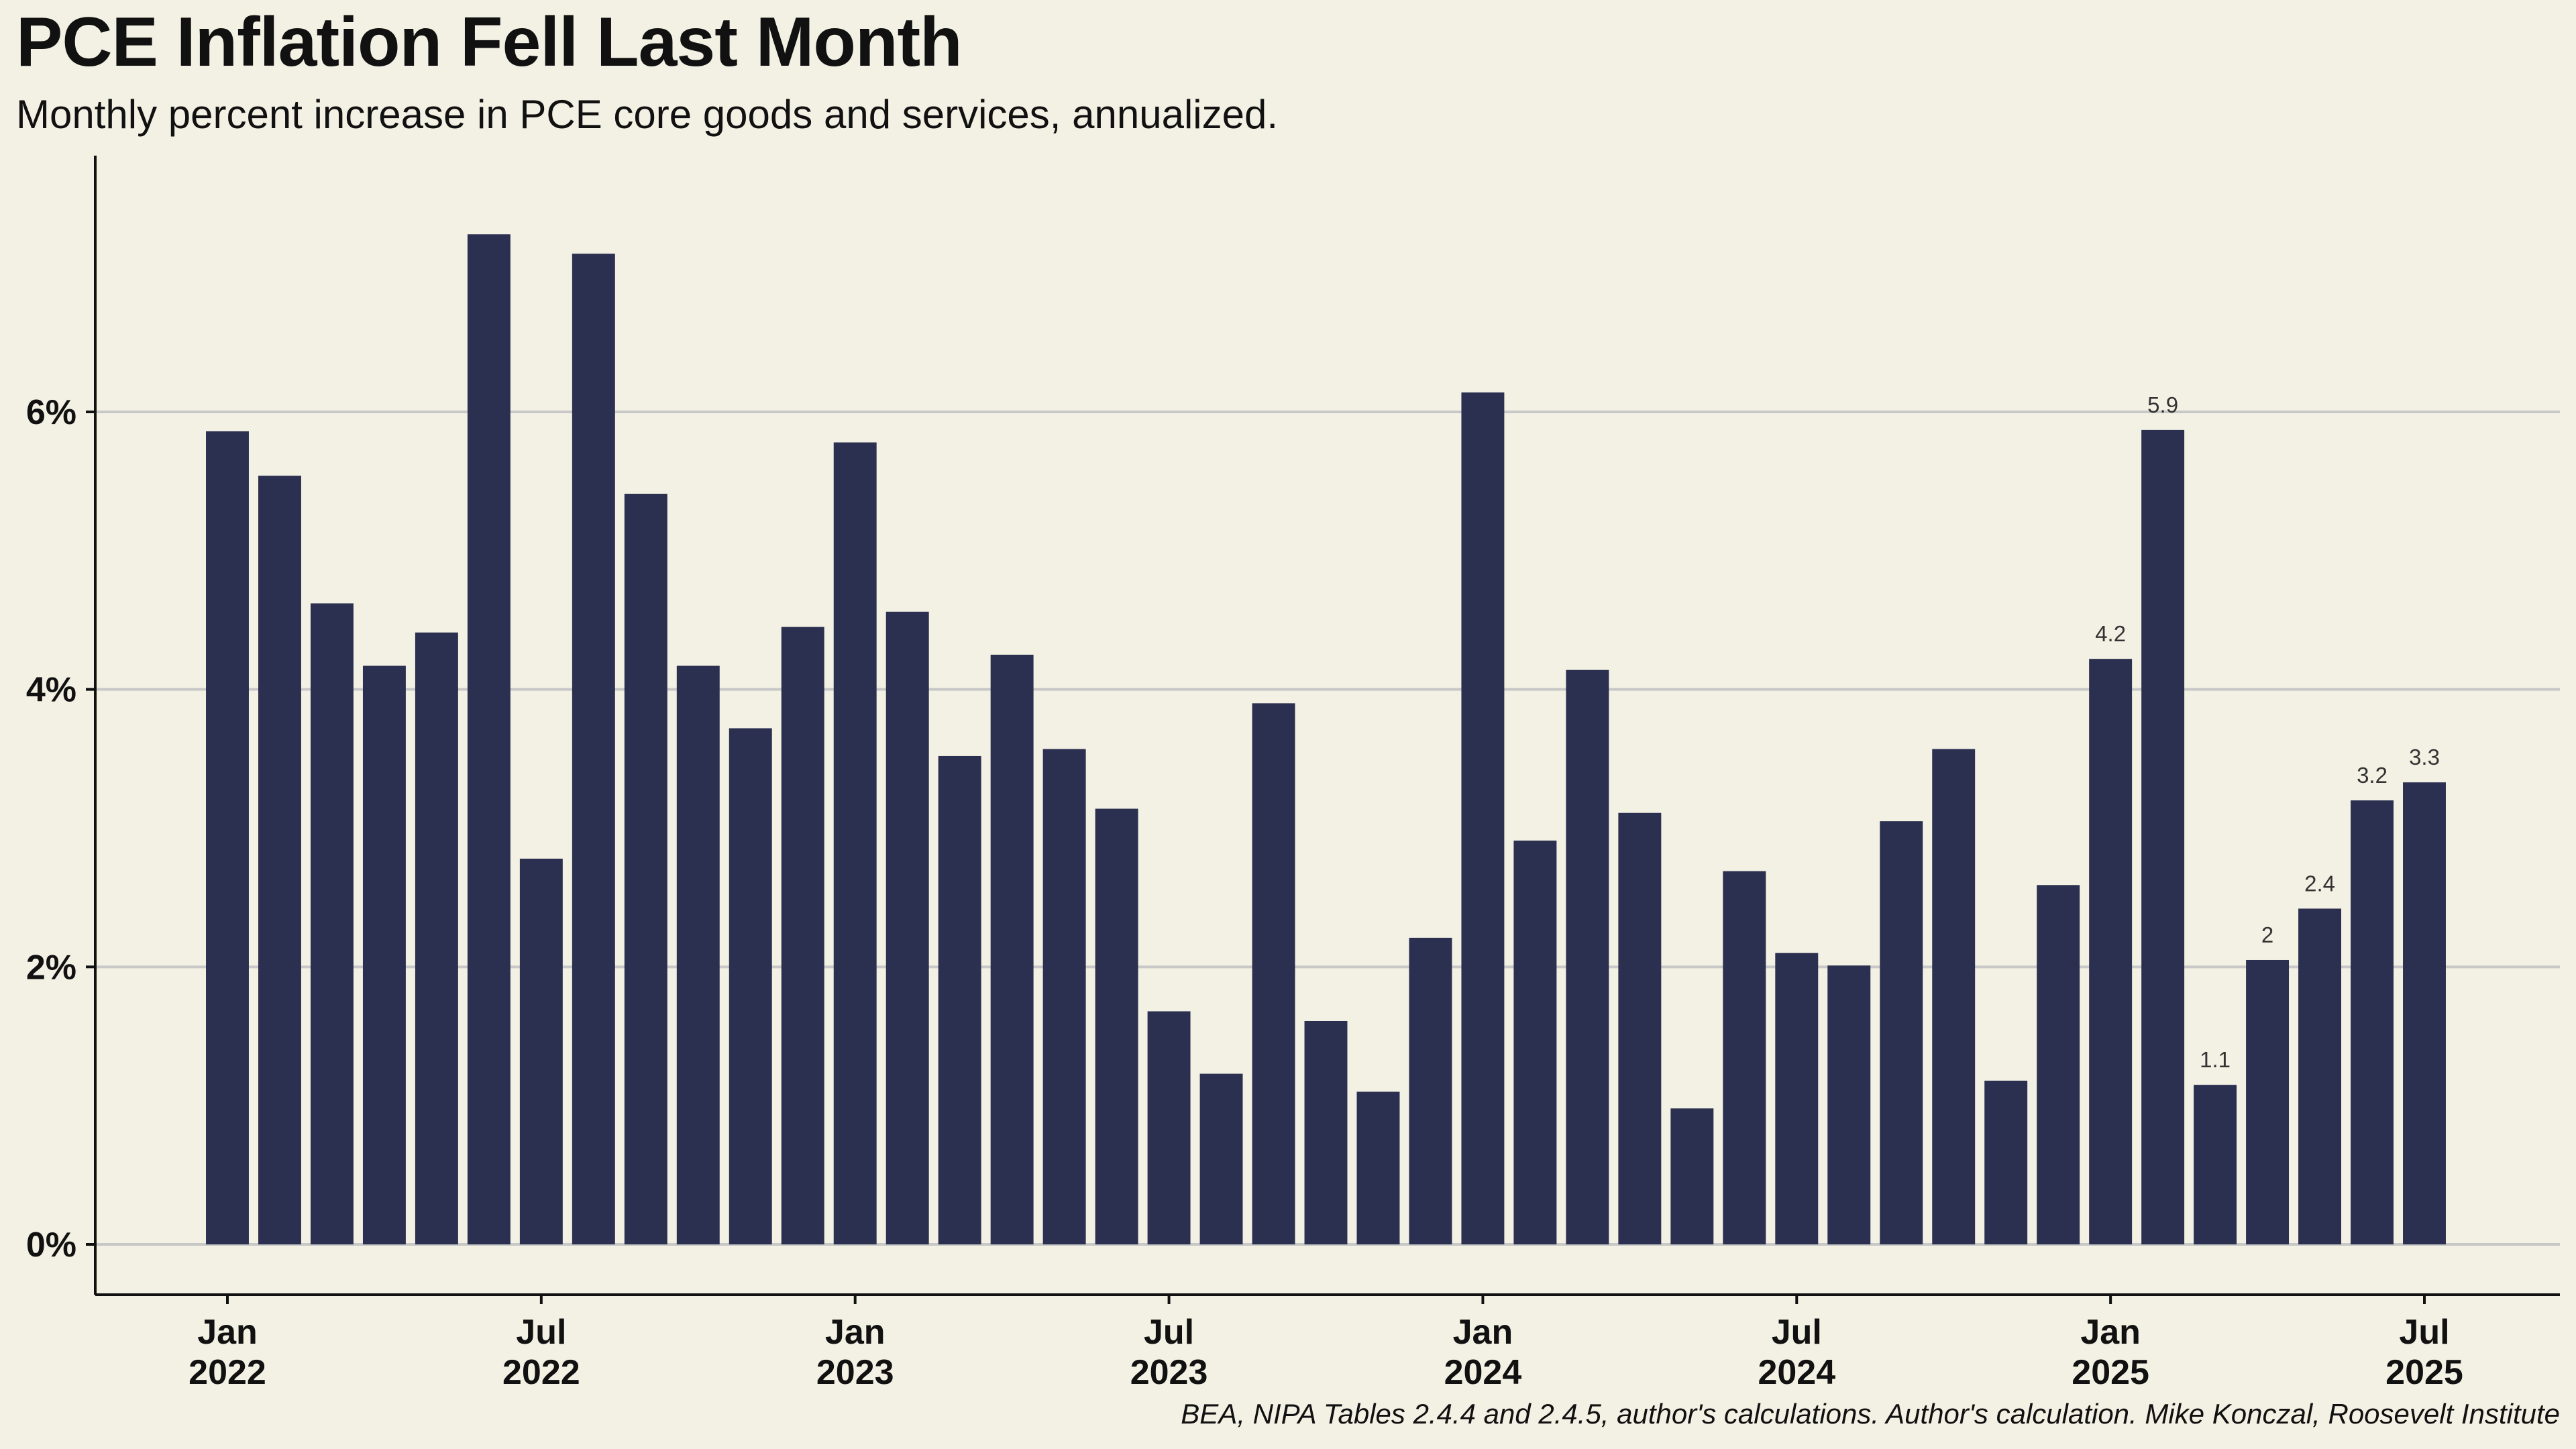 The width and height of the screenshot is (2576, 1449). Describe the element at coordinates (60, 829) in the screenshot. I see `y-axis-ticks: 0% 2% 4% 6%` at that location.